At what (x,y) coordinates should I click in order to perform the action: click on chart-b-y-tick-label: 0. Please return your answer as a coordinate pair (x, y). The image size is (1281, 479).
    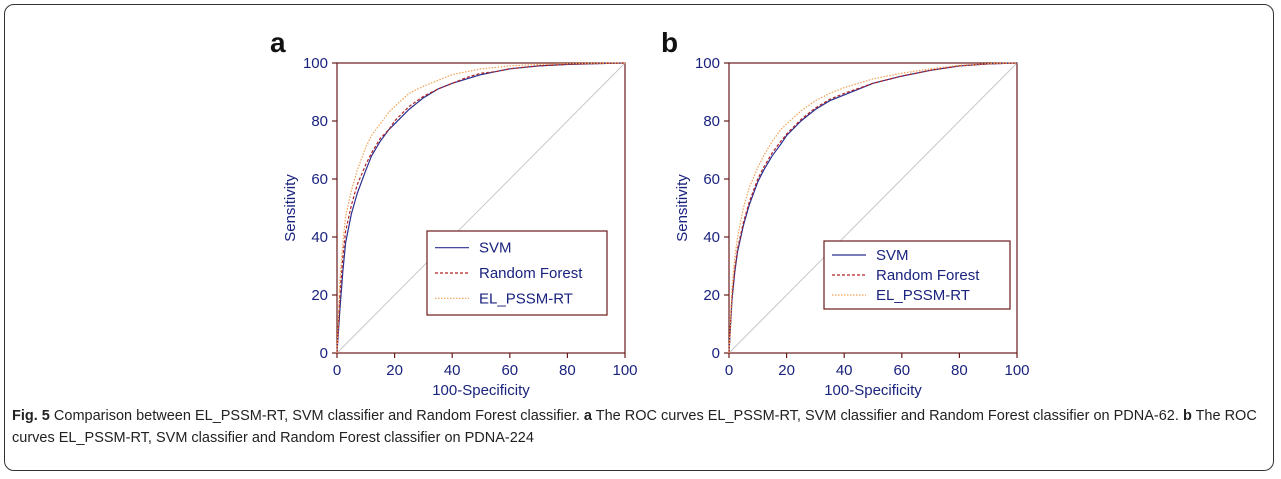
    Looking at the image, I should click on (716, 353).